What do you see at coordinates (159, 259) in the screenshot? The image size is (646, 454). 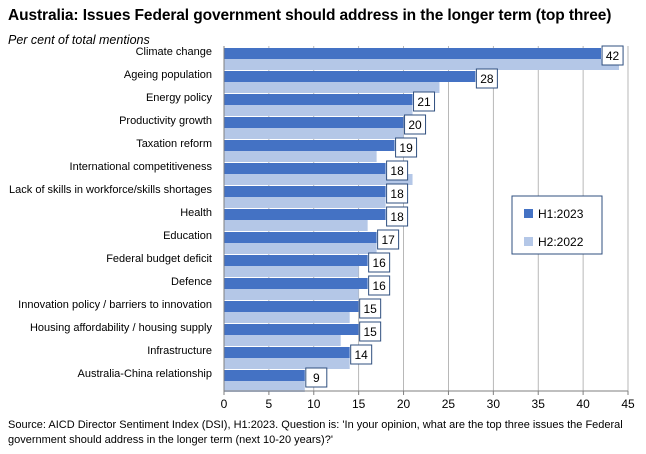 I see `category-label: Federal budget deficit` at bounding box center [159, 259].